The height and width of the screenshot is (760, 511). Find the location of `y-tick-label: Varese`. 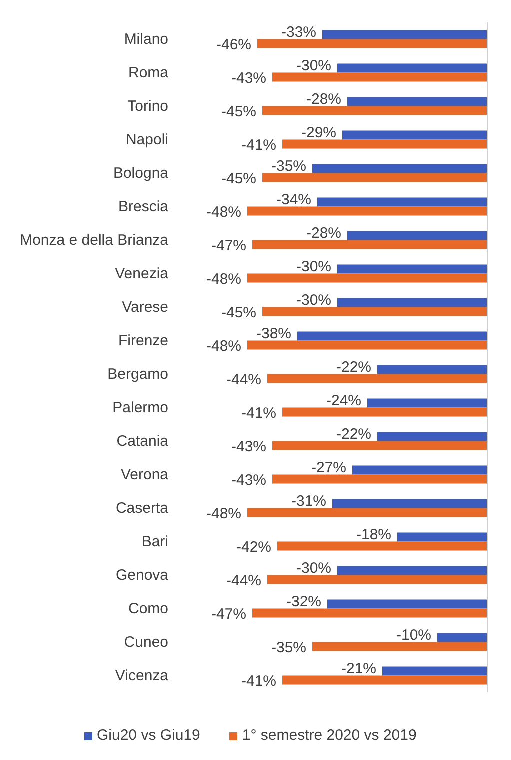

y-tick-label: Varese is located at coordinates (145, 307).